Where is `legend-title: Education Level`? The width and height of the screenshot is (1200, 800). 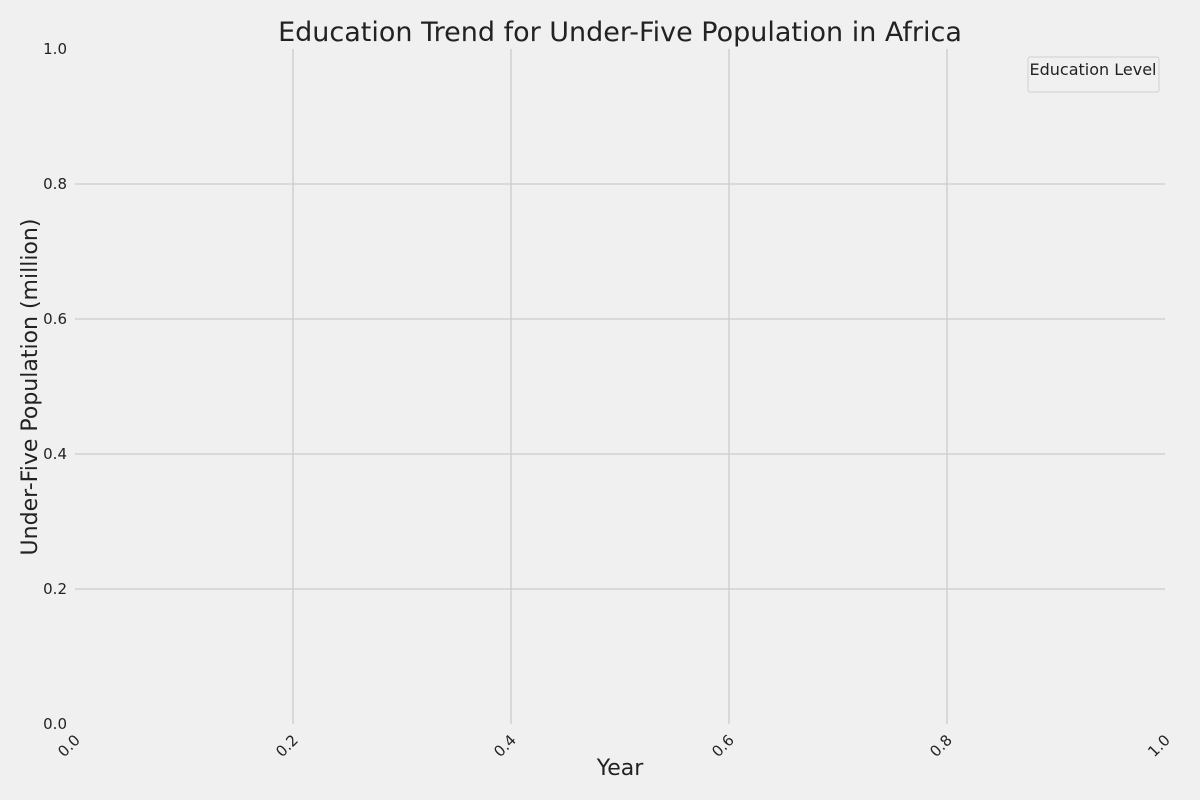
legend-title: Education Level is located at coordinates (1093, 69).